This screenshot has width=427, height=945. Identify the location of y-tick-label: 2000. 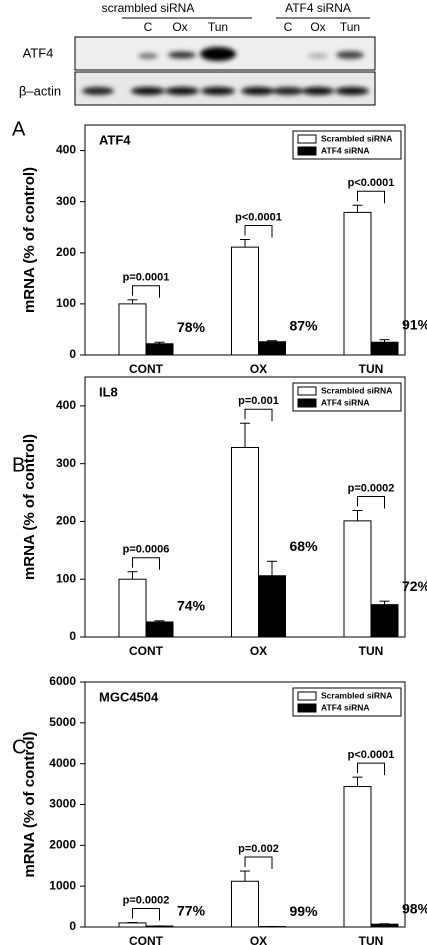
(62, 845).